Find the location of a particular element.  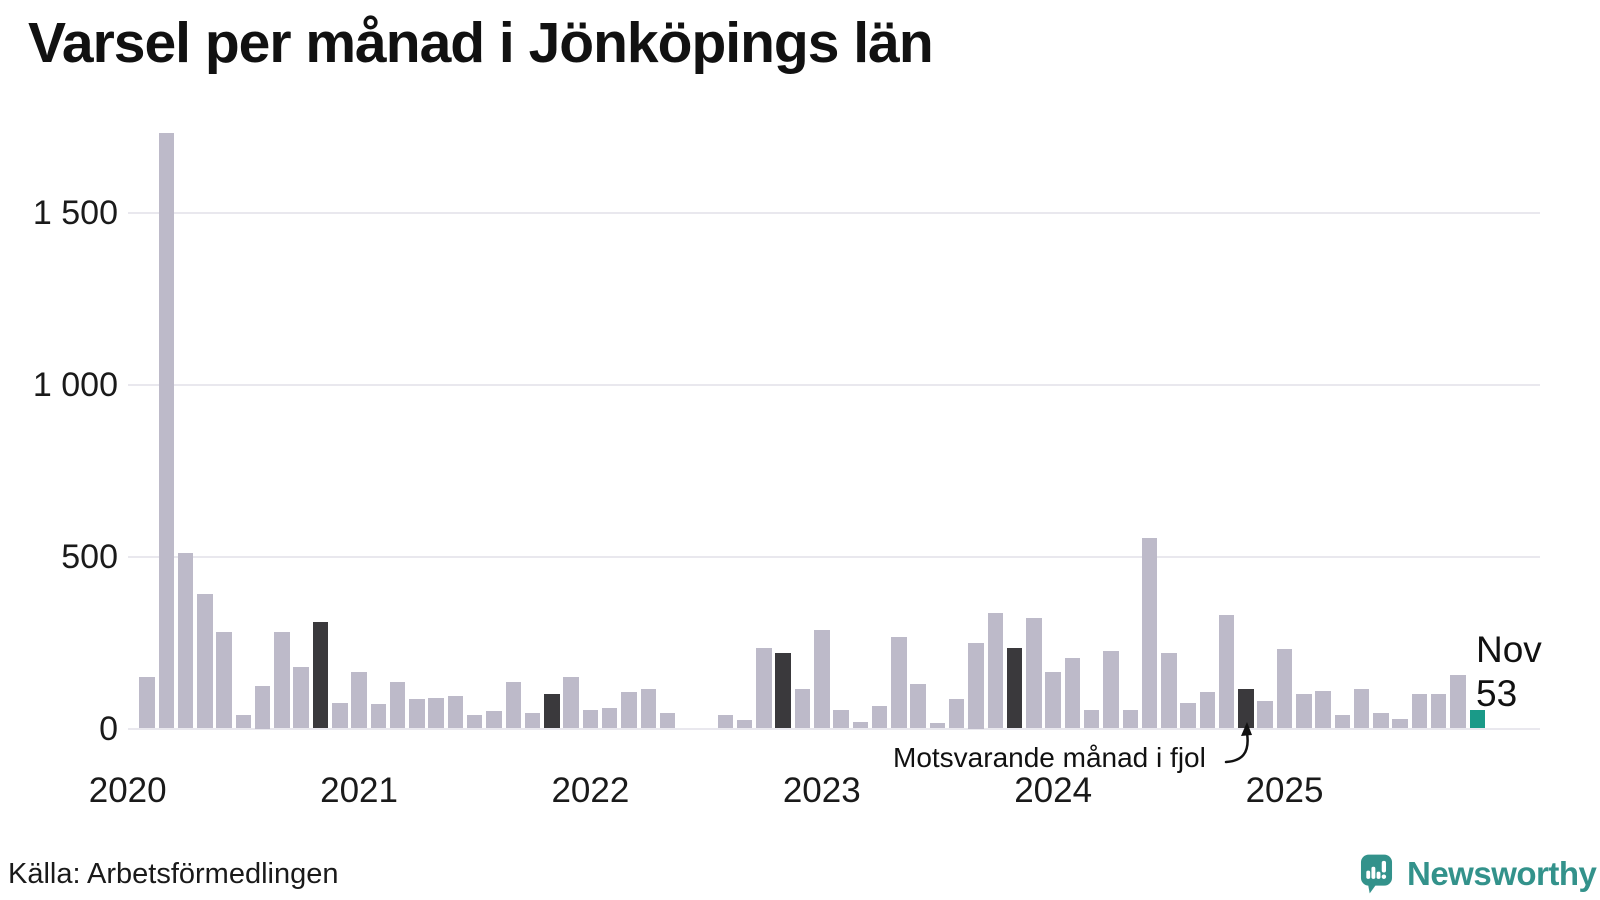

chart-title: Varsel per månad i Jönköpings län is located at coordinates (481, 43).